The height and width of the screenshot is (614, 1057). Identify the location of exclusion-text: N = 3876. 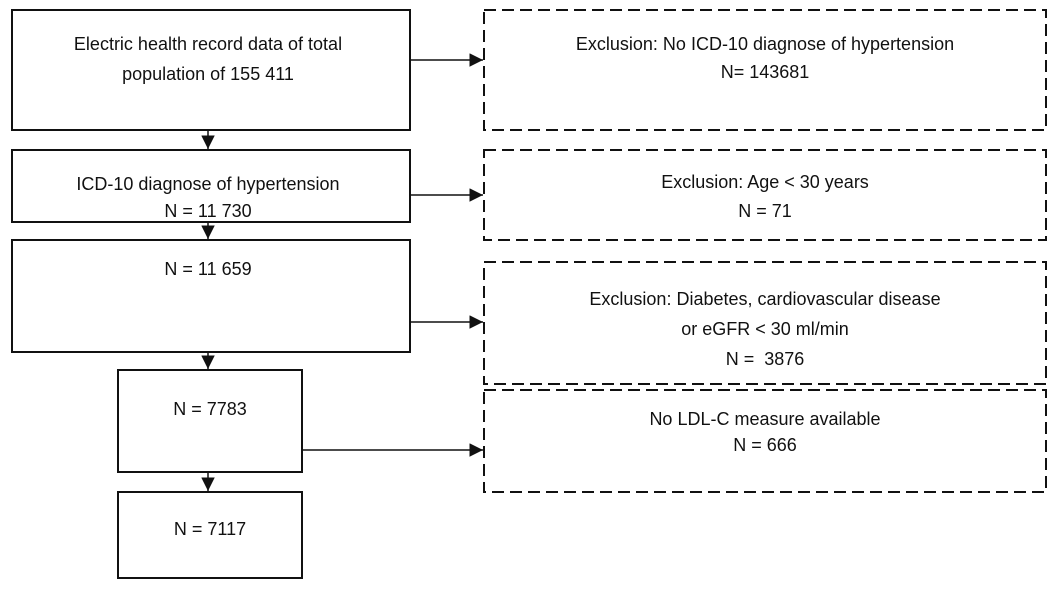
(765, 359).